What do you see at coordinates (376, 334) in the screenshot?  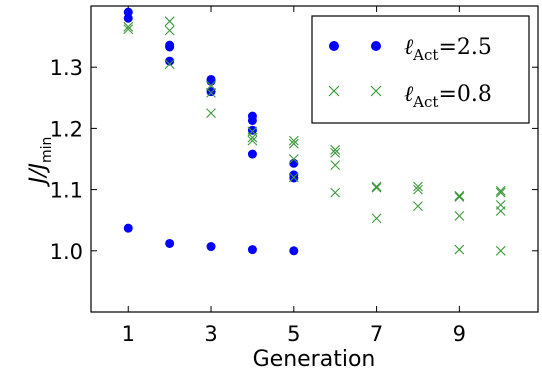 I see `x-tick-label: 7` at bounding box center [376, 334].